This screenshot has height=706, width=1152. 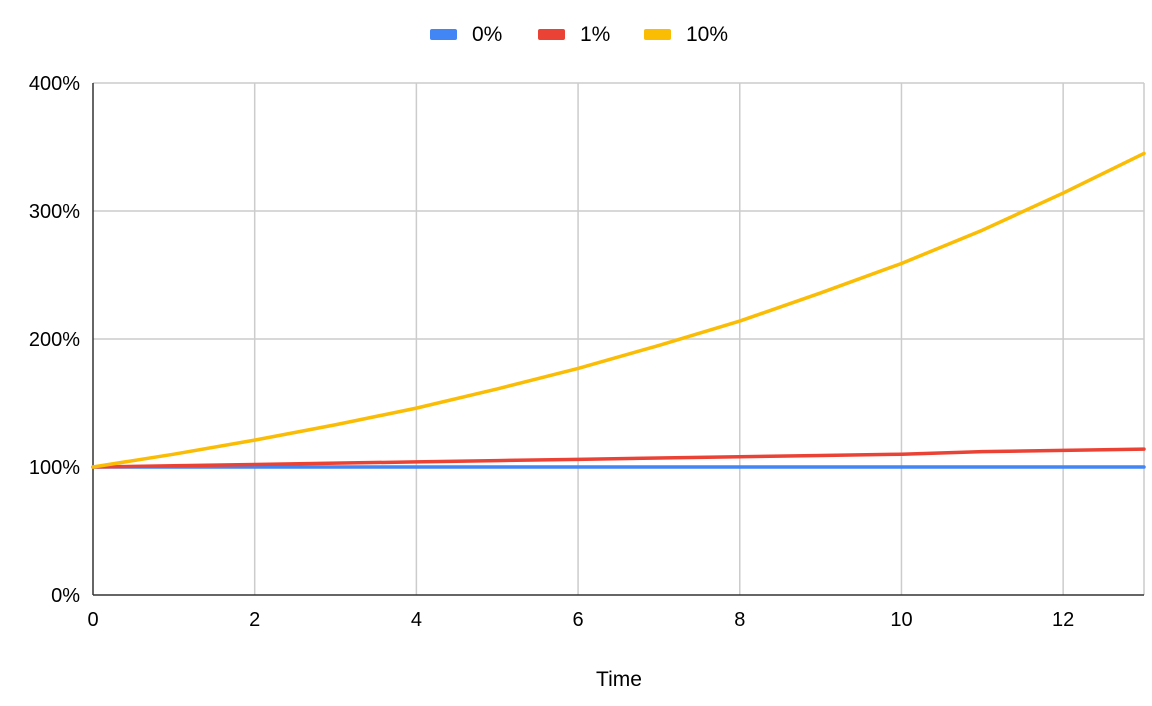 I want to click on legend-item: 1%, so click(x=574, y=34).